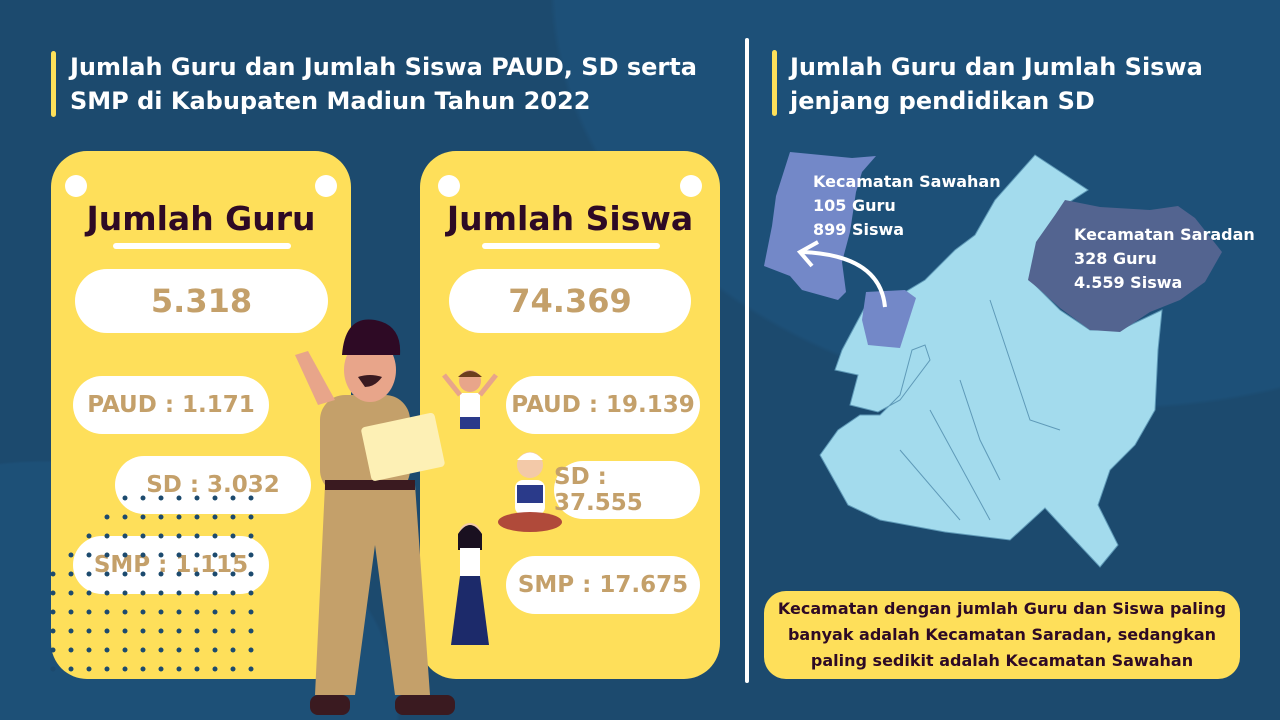 Image resolution: width=1280 pixels, height=720 pixels. What do you see at coordinates (570, 218) in the screenshot?
I see `siswa-heading: Jumlah Siswa` at bounding box center [570, 218].